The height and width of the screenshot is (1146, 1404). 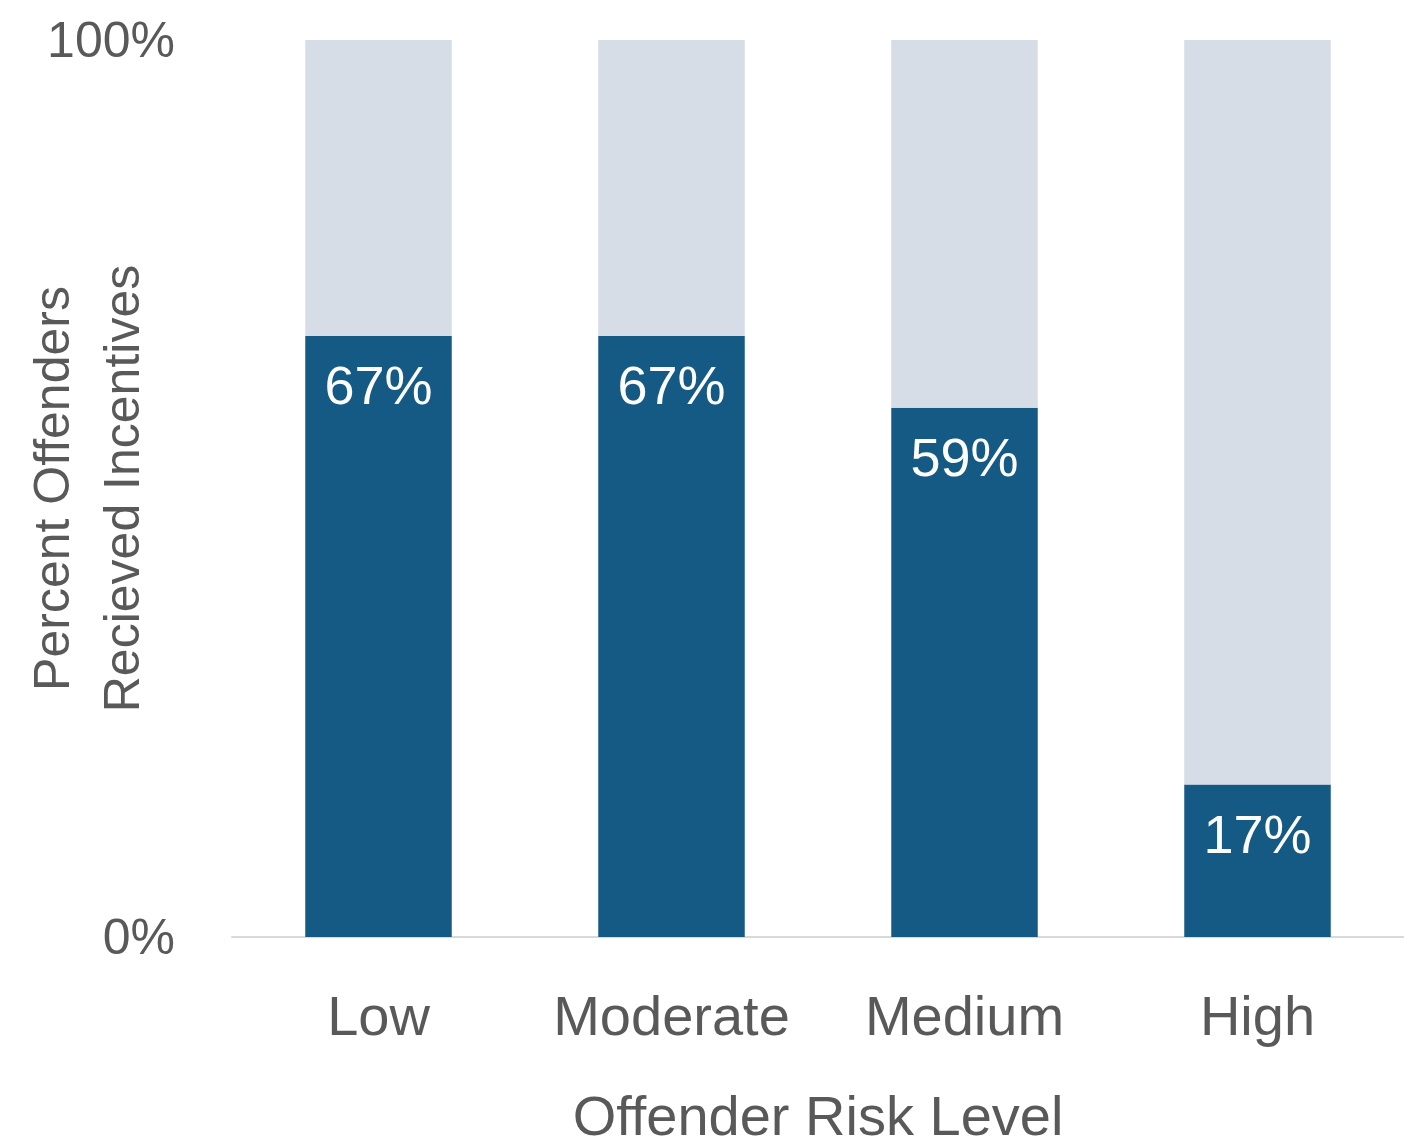 I want to click on x-axis-title: Offender Risk Level, so click(x=818, y=1114).